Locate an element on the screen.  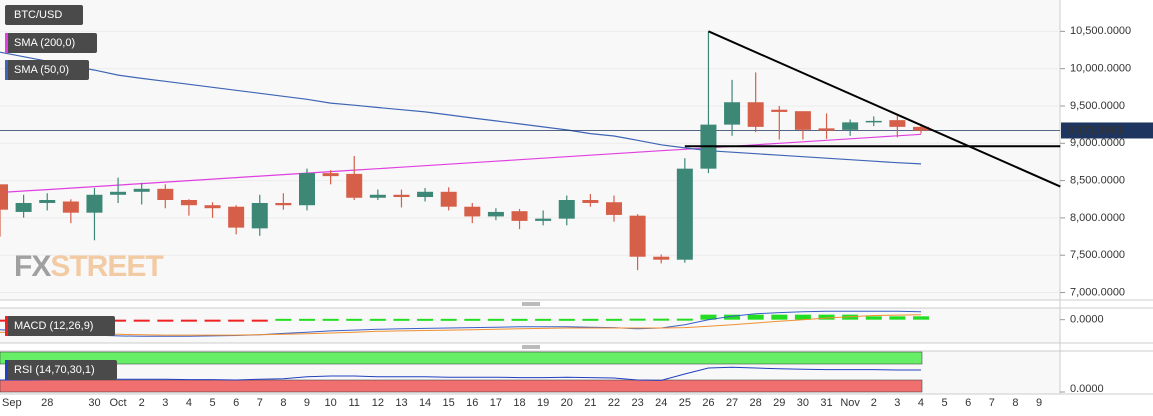
x-tick-label: 22 is located at coordinates (614, 403).